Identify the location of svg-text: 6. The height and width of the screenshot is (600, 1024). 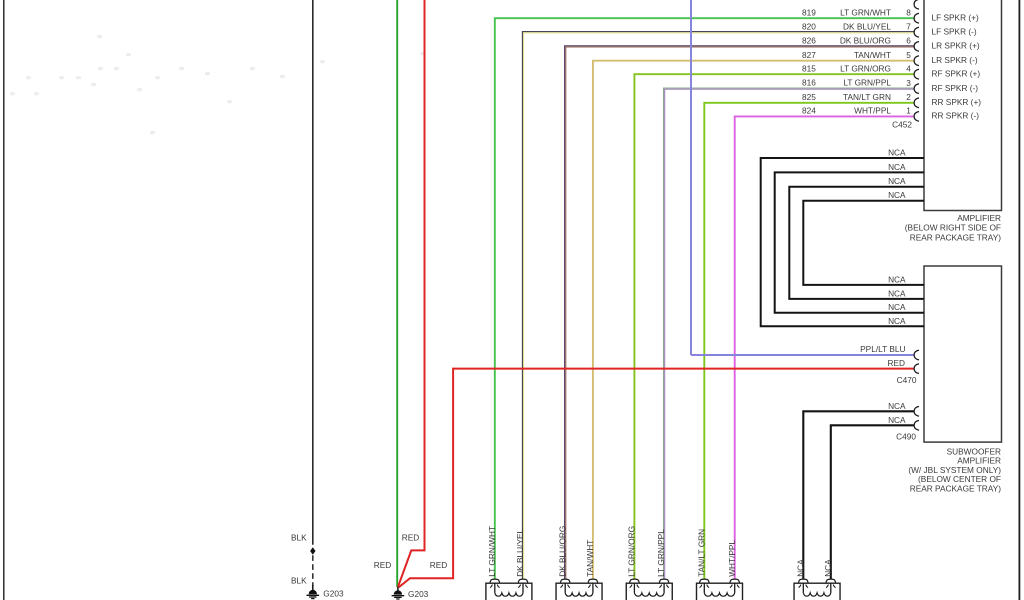
(908, 41).